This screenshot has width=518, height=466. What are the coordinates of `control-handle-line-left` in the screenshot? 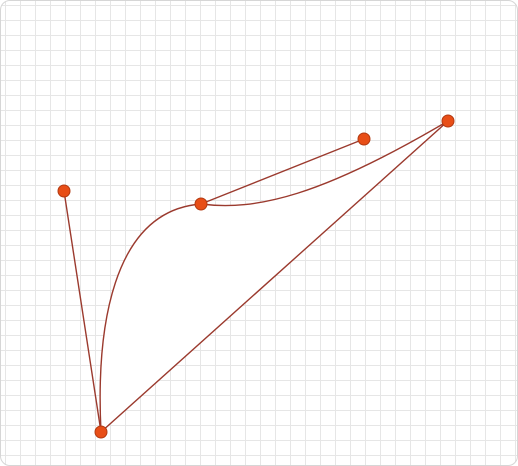 It's located at (82, 311).